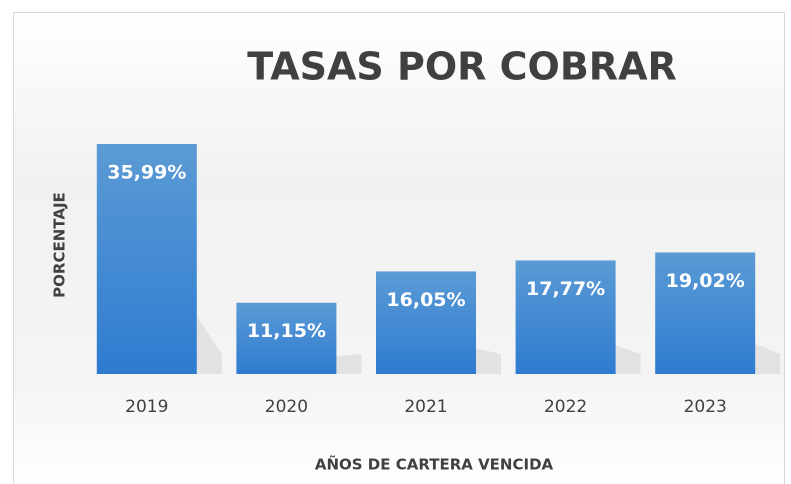 The height and width of the screenshot is (484, 791). I want to click on x-tick-label: 2021, so click(425, 407).